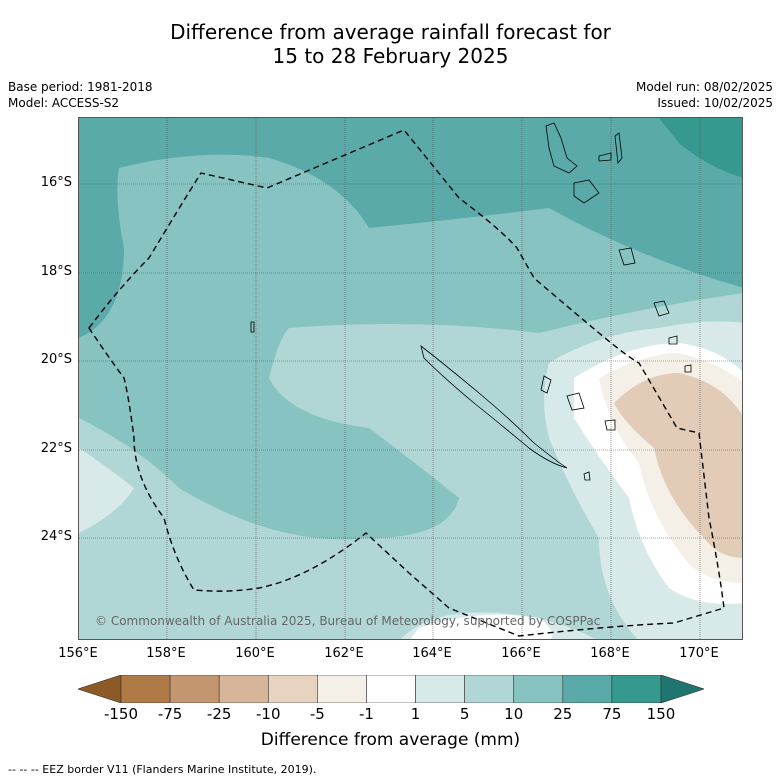 The height and width of the screenshot is (781, 781). What do you see at coordinates (563, 714) in the screenshot?
I see `colorbar-tick-label: 25` at bounding box center [563, 714].